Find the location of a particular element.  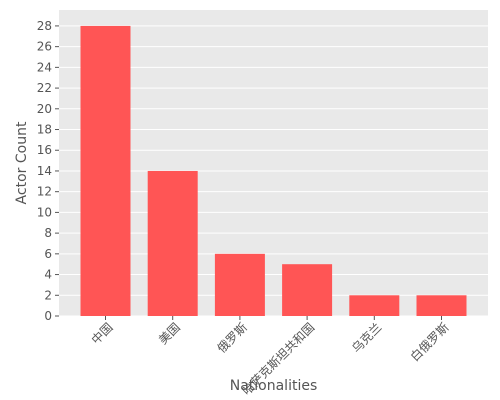

x-tick-label: 美国 is located at coordinates (169, 333).